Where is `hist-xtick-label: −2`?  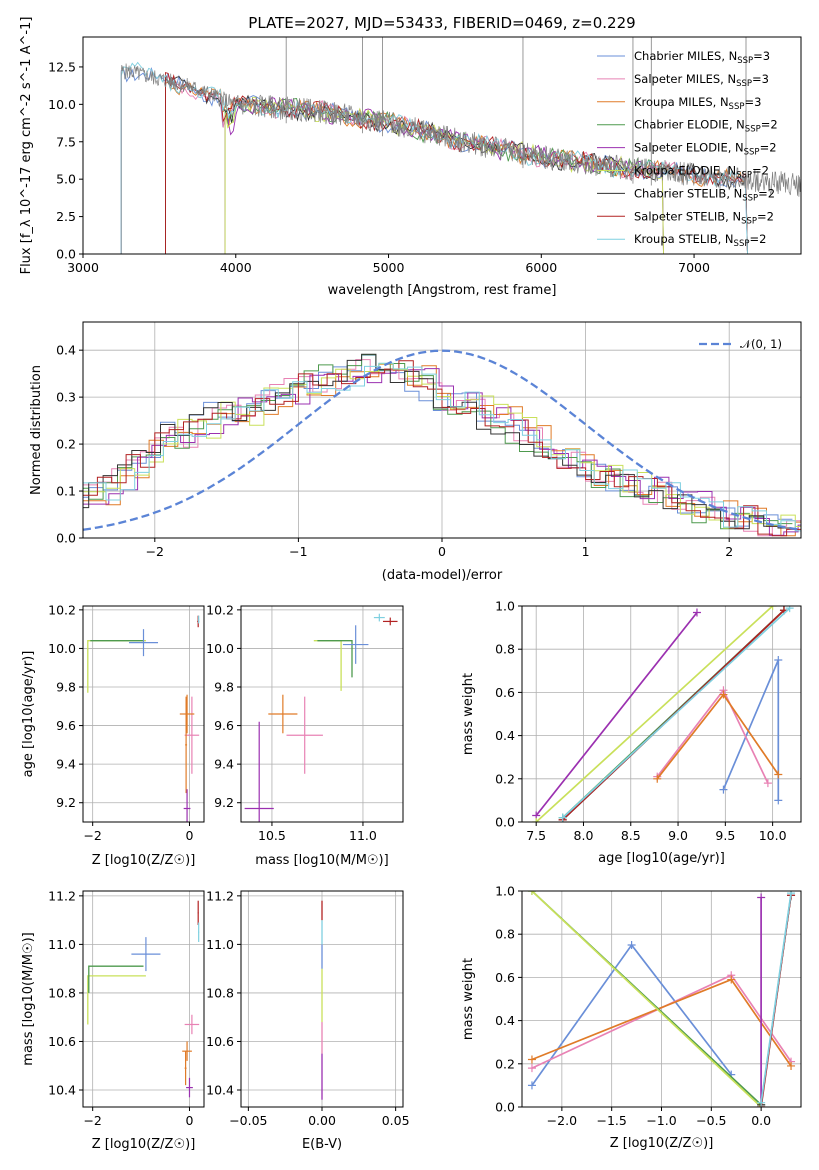 hist-xtick-label: −2 is located at coordinates (155, 551).